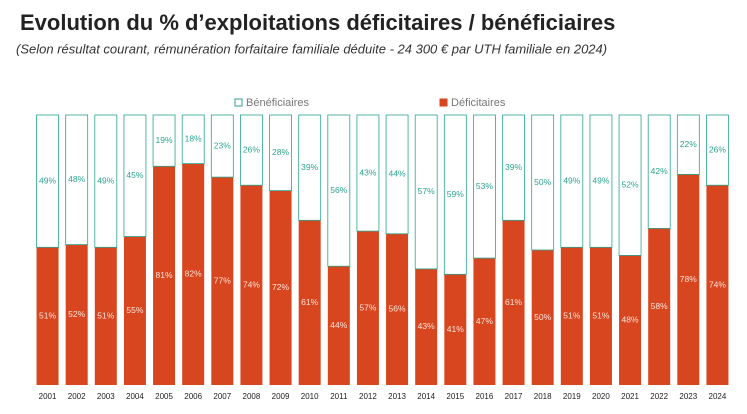 Image resolution: width=747 pixels, height=414 pixels. Describe the element at coordinates (484, 186) in the screenshot. I see `value-label: 53%` at that location.